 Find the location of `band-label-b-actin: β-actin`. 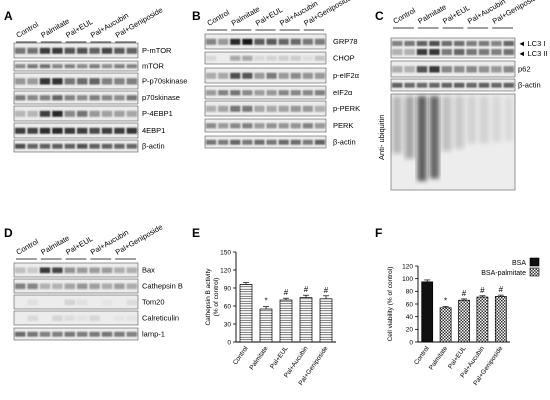

band-label-b-actin: β-actin is located at coordinates (344, 142).